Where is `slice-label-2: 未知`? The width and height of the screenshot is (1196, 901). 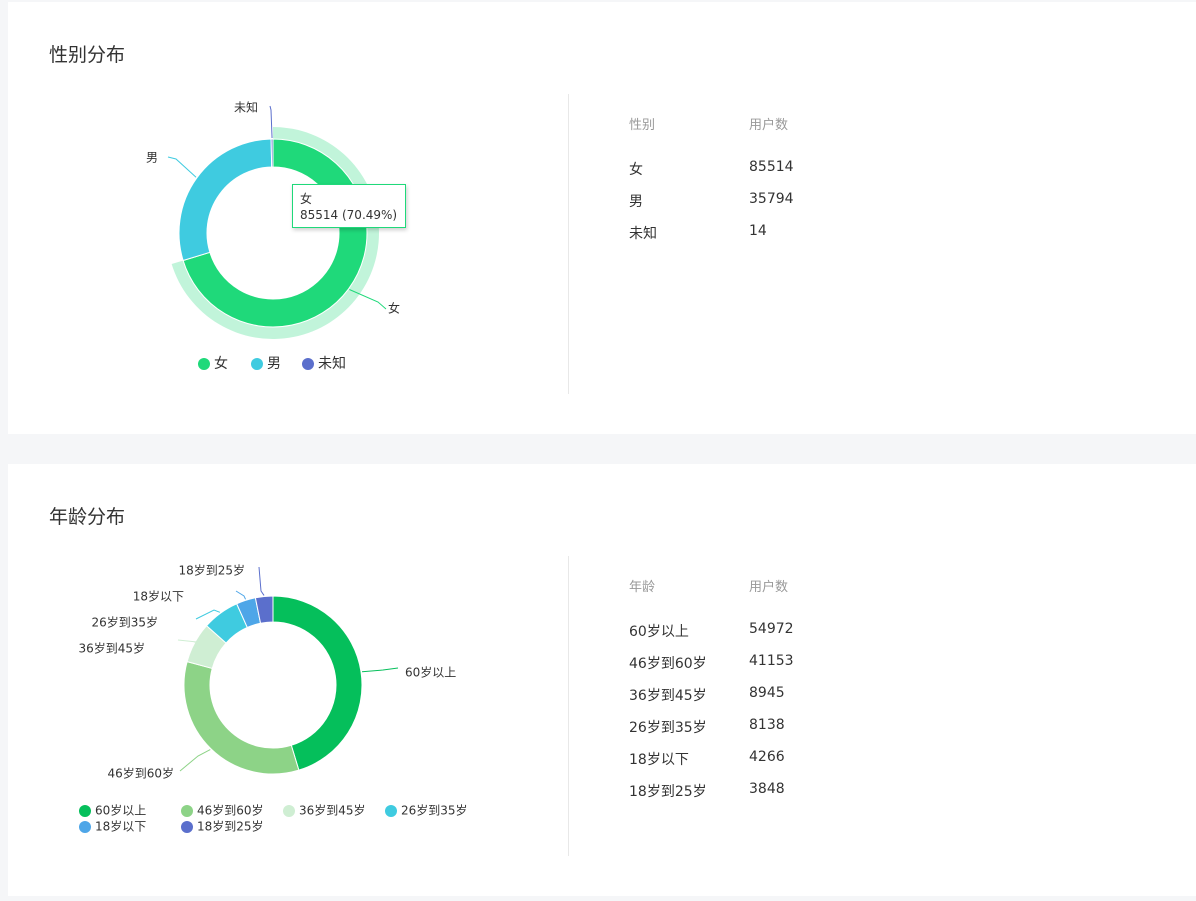 slice-label-2: 未知 is located at coordinates (246, 108).